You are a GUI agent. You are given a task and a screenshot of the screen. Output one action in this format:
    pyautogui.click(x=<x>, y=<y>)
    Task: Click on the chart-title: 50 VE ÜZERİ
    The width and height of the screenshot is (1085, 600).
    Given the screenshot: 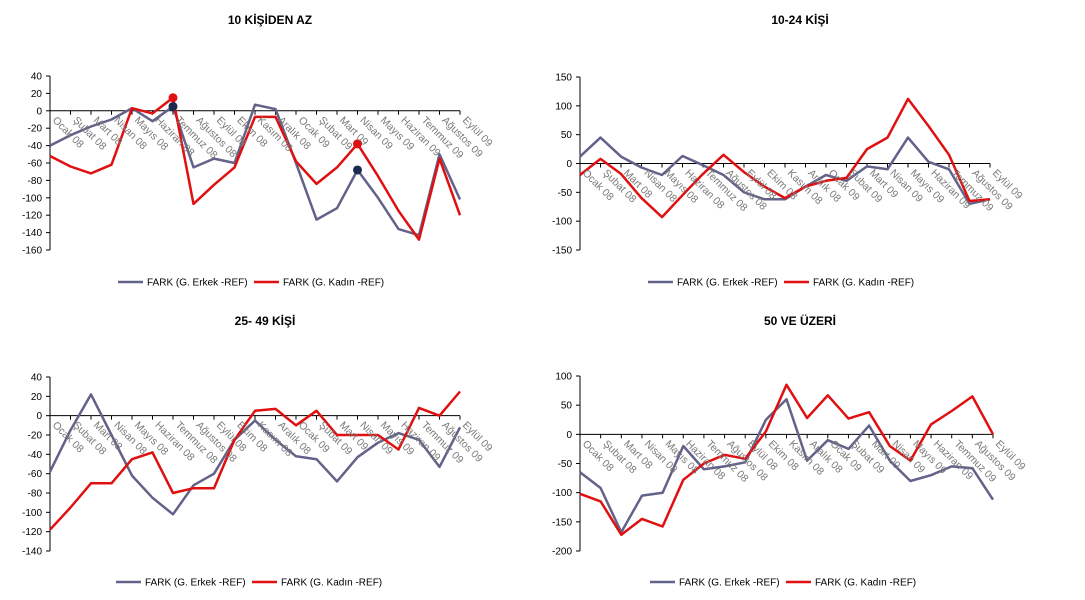 What is the action you would take?
    pyautogui.click(x=800, y=320)
    